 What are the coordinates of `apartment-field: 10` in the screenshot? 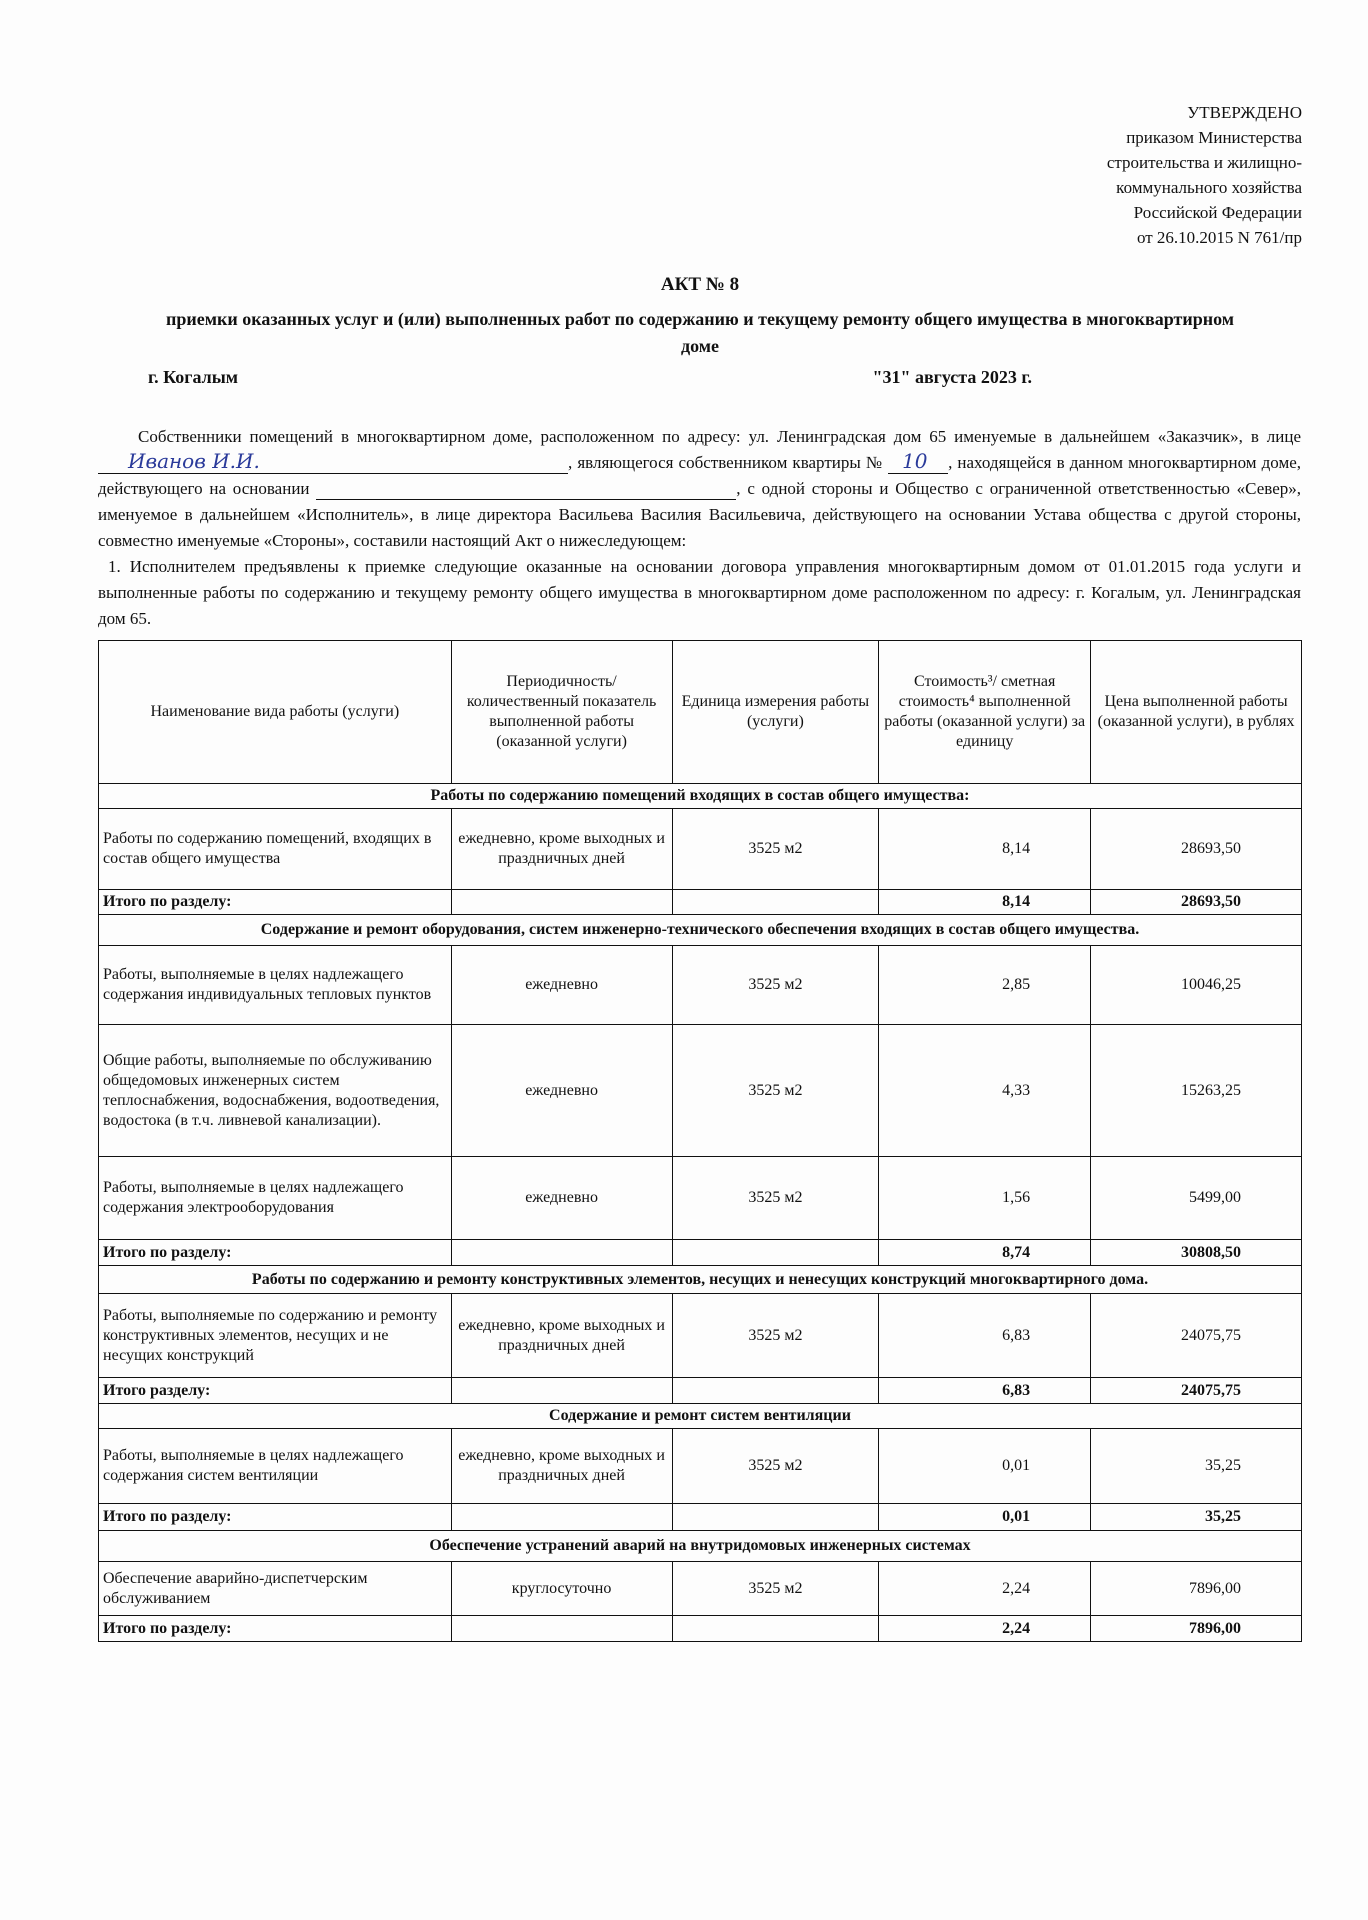 It's located at (918, 461).